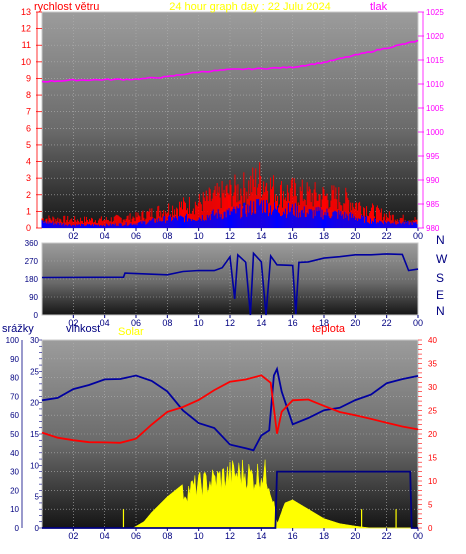  Describe the element at coordinates (430, 505) in the screenshot. I see `temperature-tick-label: 5` at that location.